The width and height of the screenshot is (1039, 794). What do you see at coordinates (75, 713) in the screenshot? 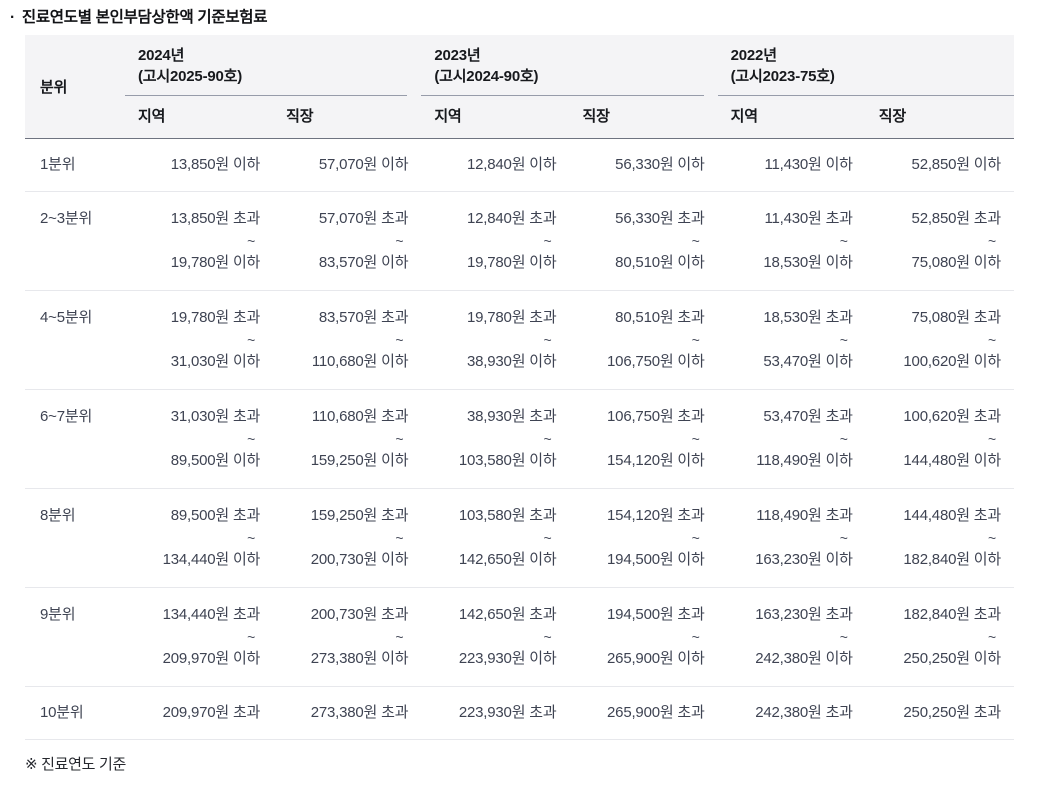
I see `row-rank-label: 10분위` at bounding box center [75, 713].